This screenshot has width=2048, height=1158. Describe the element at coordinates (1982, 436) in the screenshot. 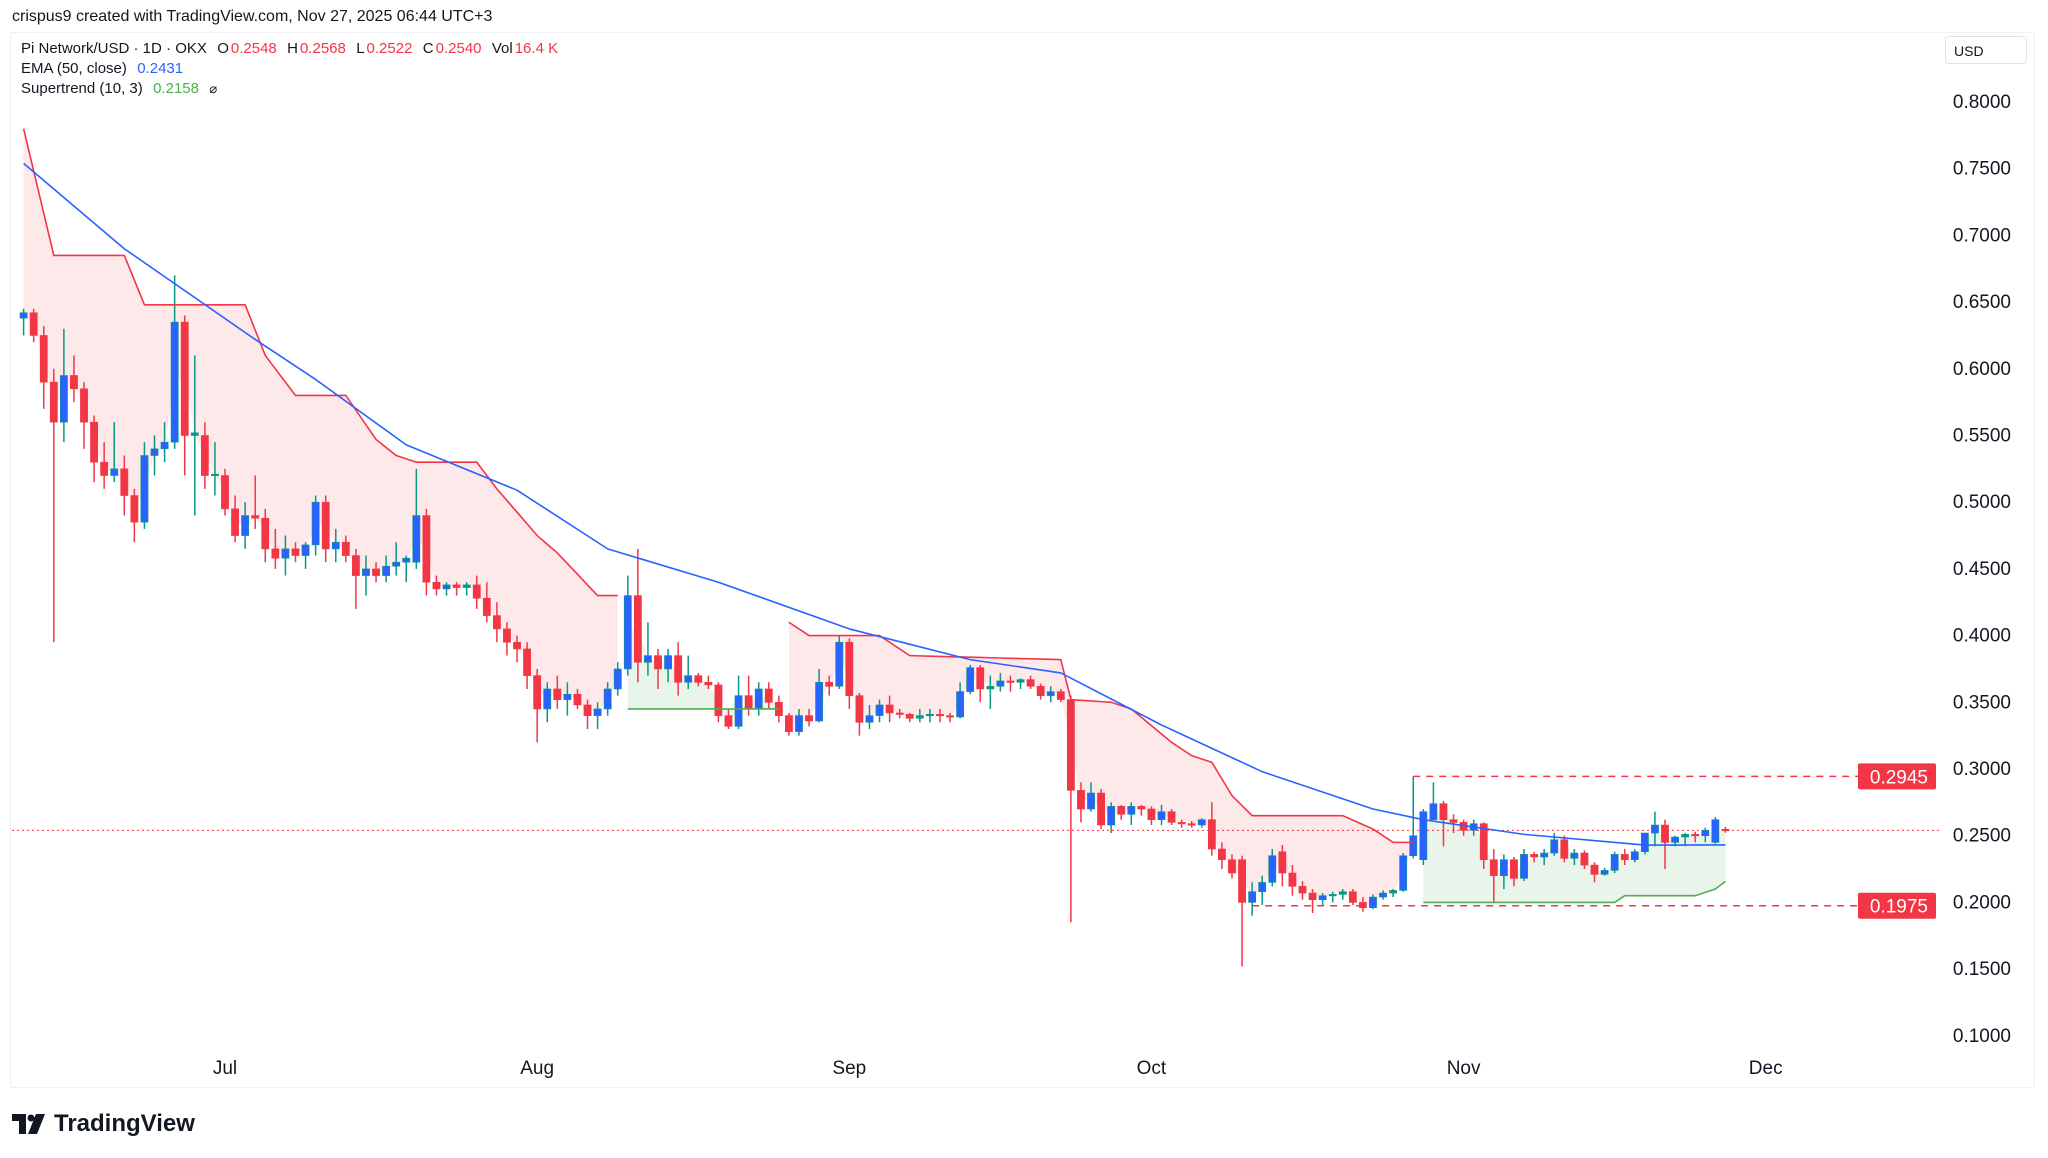

I see `y-tick-label: 0.5500` at that location.